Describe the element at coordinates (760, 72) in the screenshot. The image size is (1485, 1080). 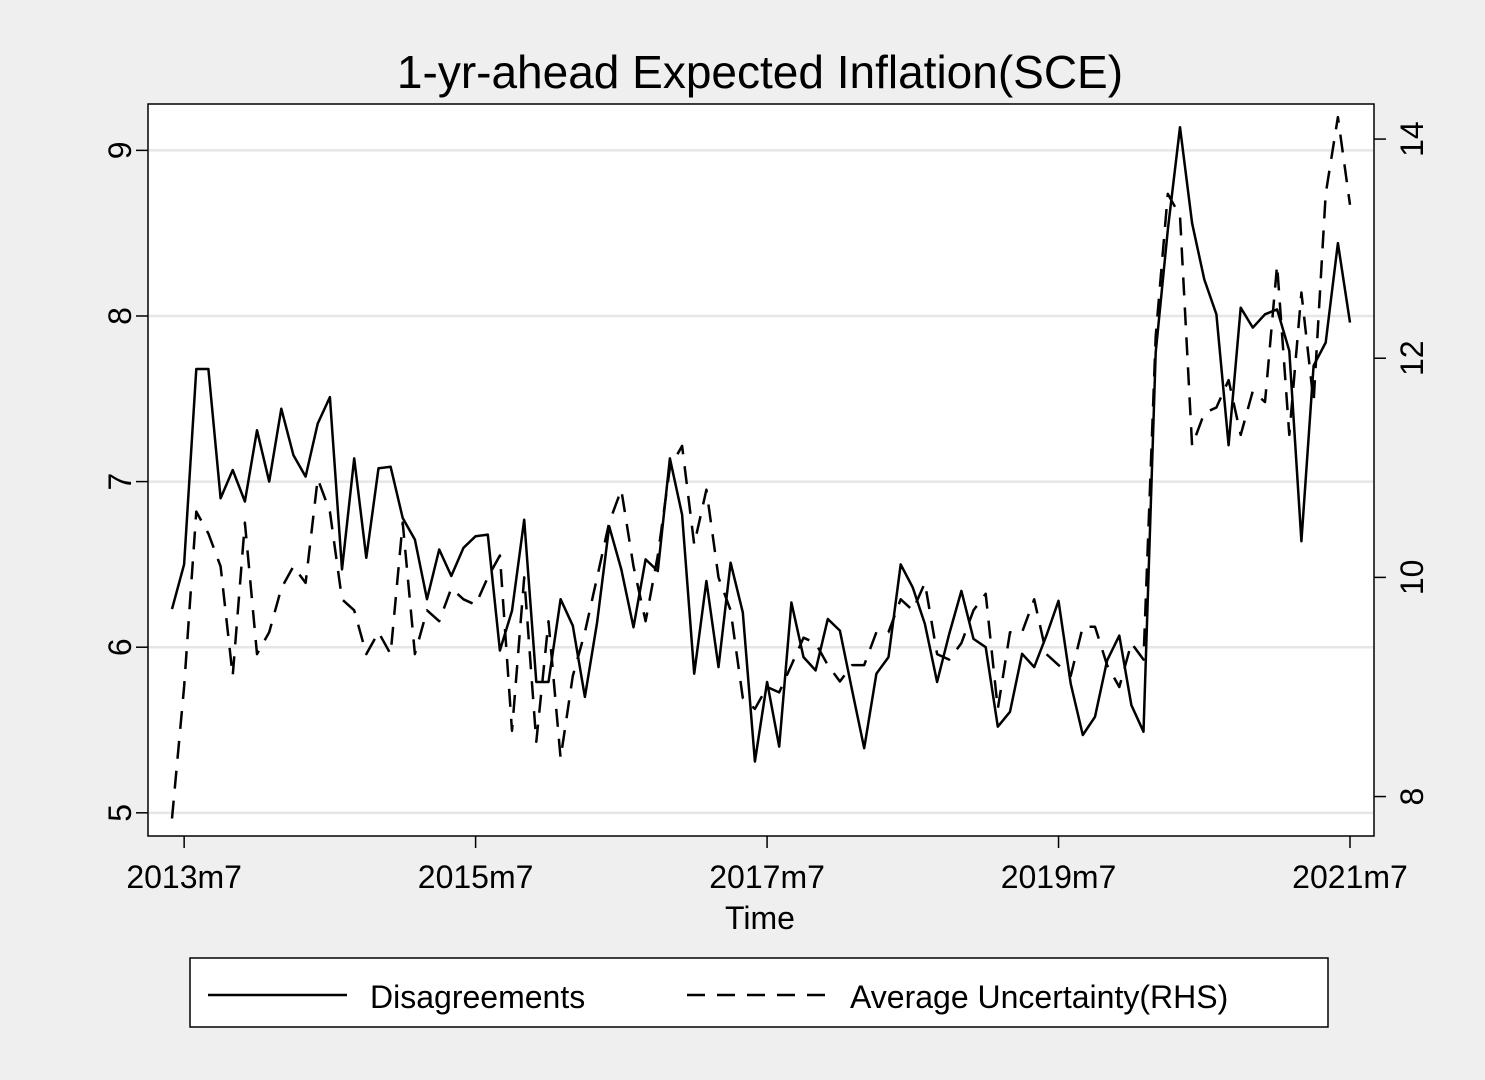
I see `chart-title: 1-yr-ahead Expected Inflation(SCE)` at that location.